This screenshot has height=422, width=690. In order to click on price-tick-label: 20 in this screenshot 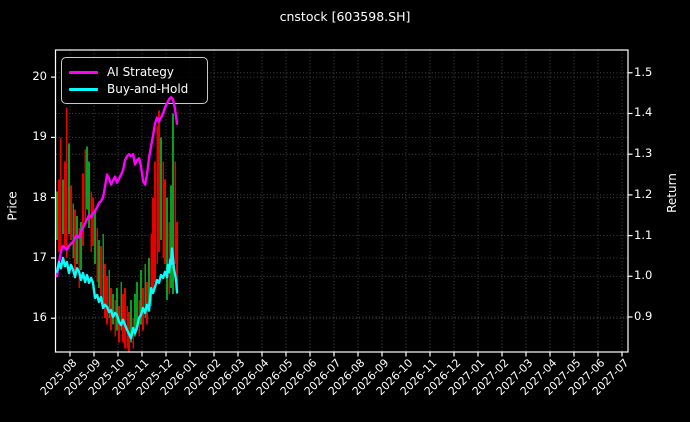, I will do `click(39, 76)`.